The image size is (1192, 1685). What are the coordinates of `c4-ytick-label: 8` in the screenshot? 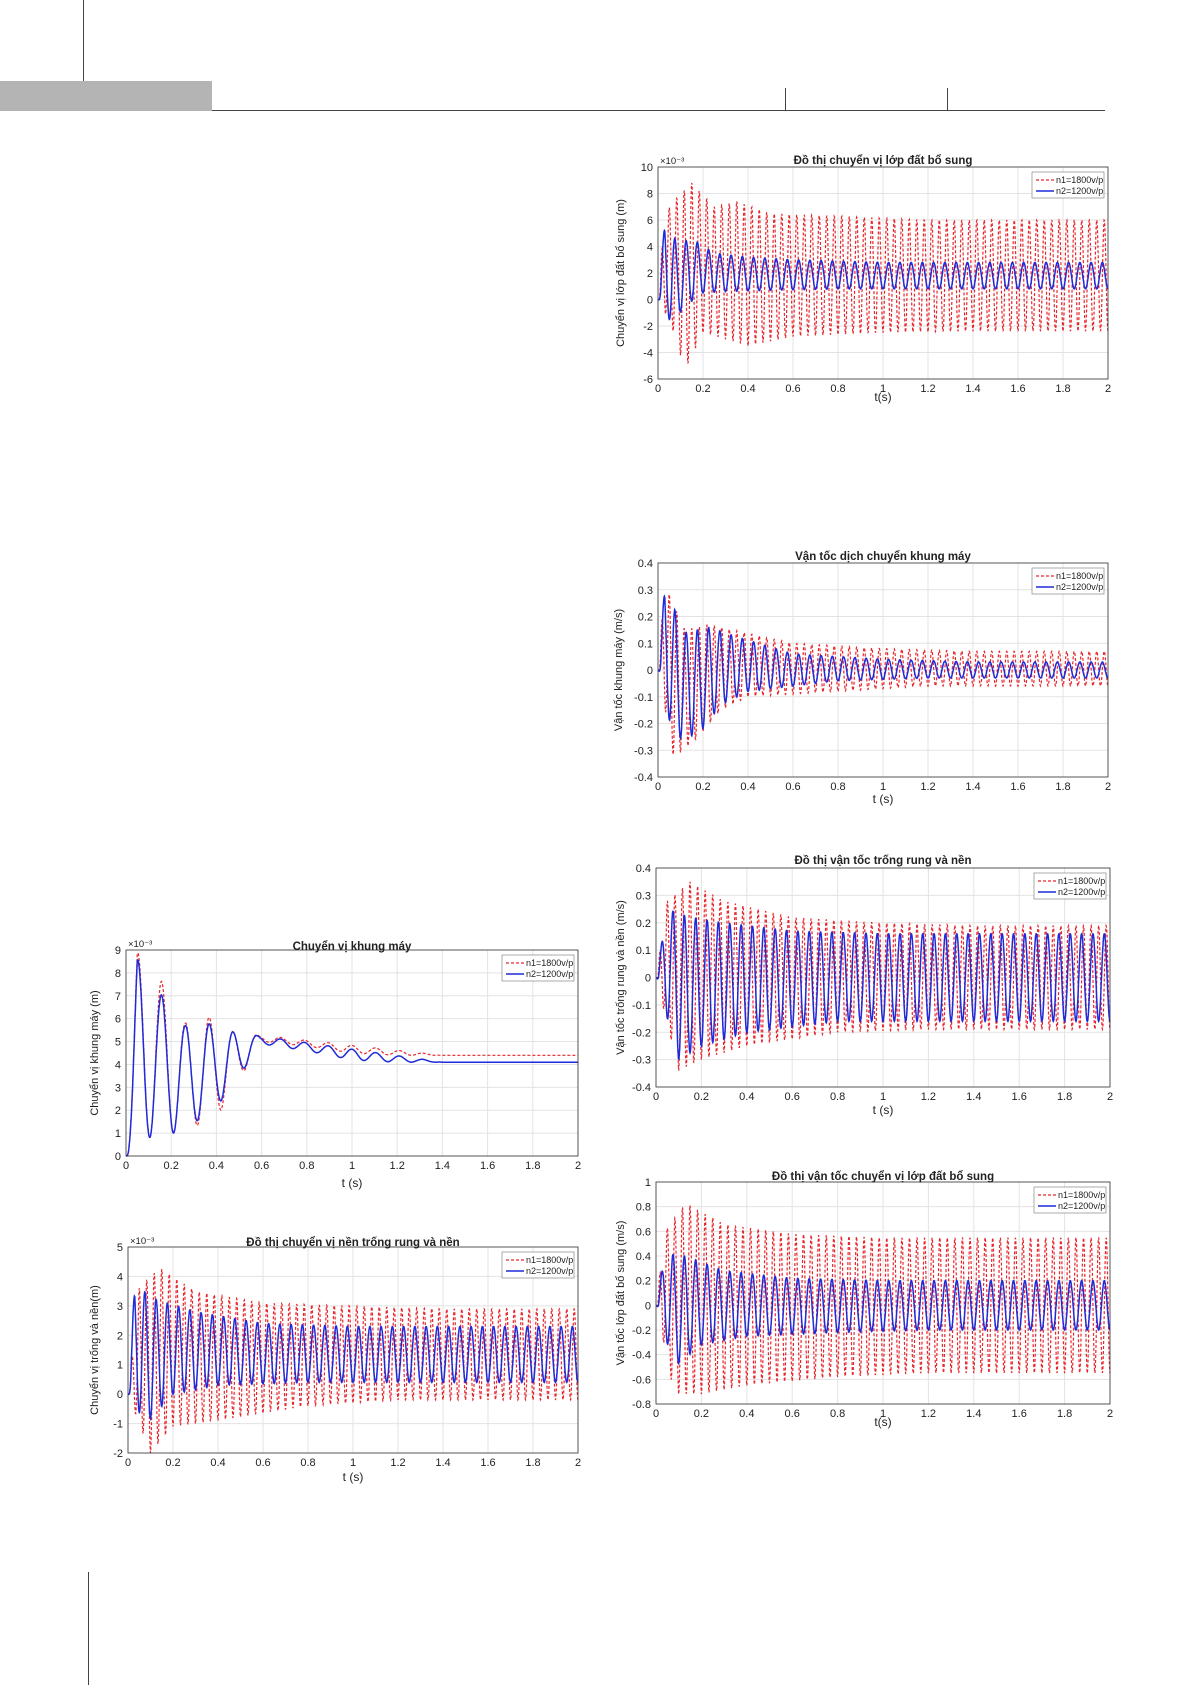 It's located at (118, 974).